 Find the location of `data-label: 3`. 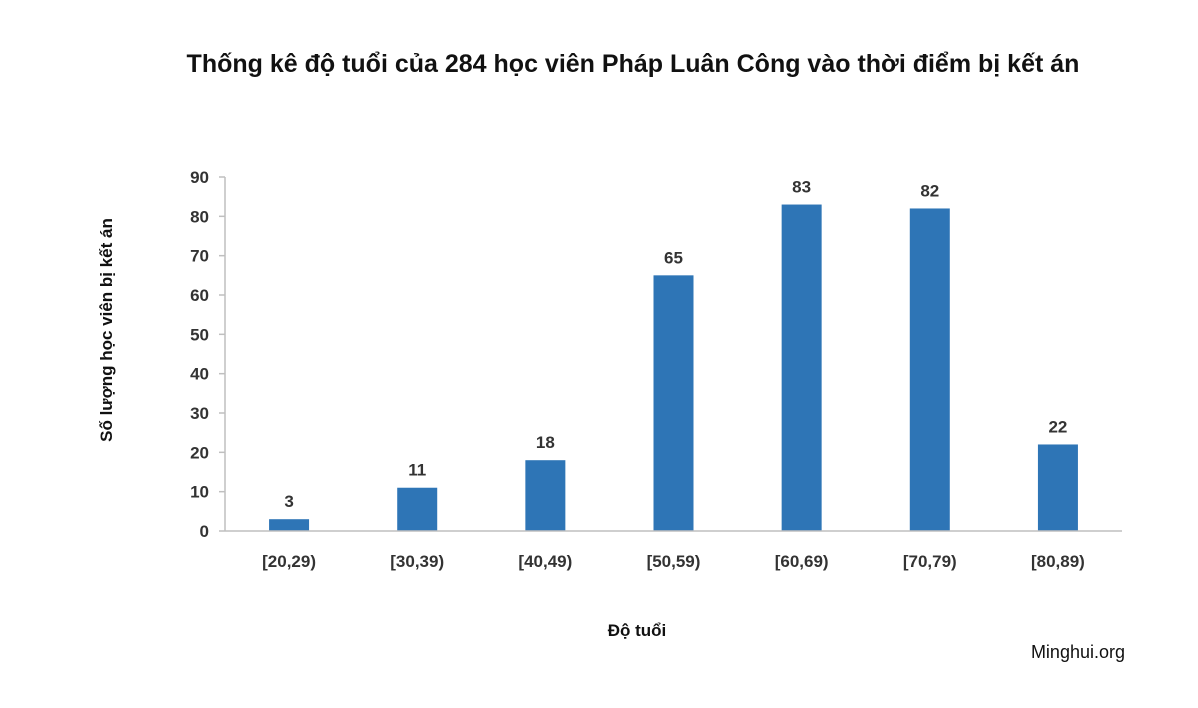

data-label: 3 is located at coordinates (288, 501).